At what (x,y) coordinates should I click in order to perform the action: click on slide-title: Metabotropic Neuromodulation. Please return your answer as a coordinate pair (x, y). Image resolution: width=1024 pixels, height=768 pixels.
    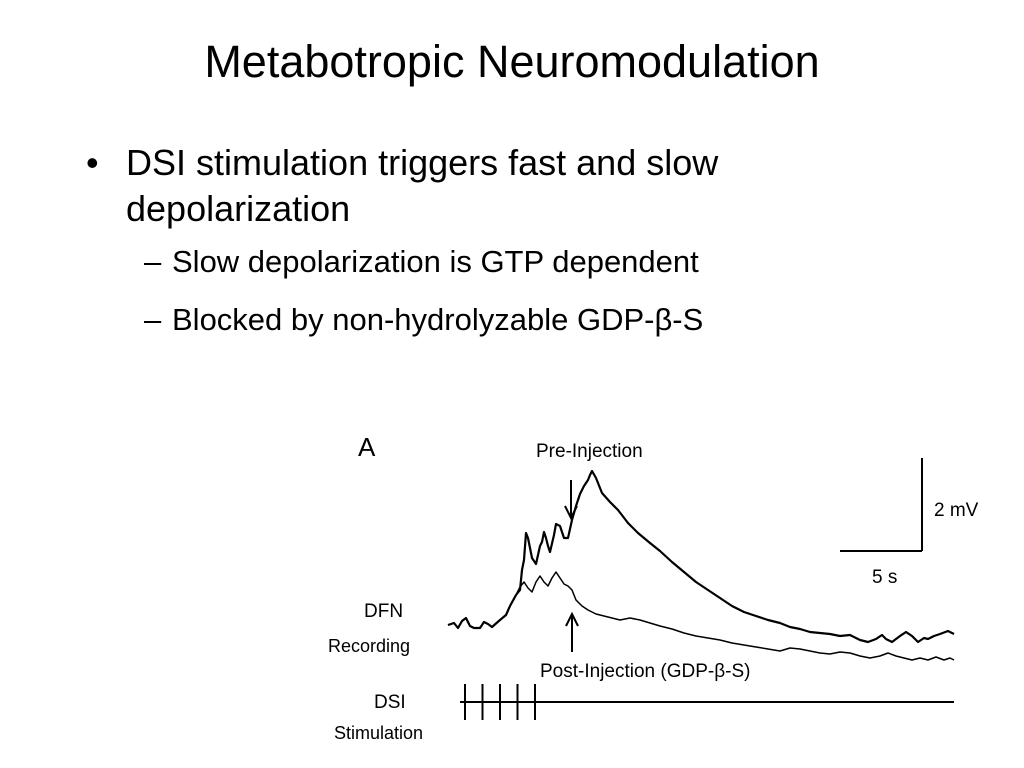
    Looking at the image, I should click on (512, 61).